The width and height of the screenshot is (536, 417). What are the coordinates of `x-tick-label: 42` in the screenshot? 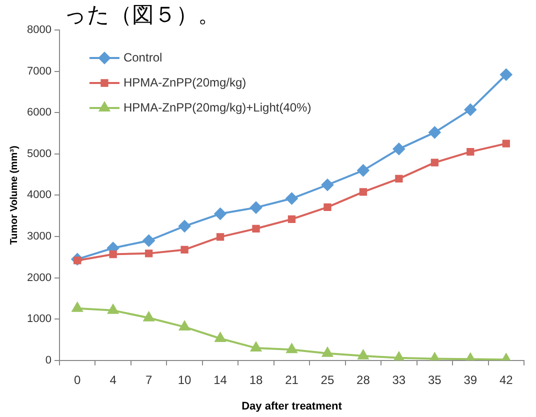 It's located at (506, 379).